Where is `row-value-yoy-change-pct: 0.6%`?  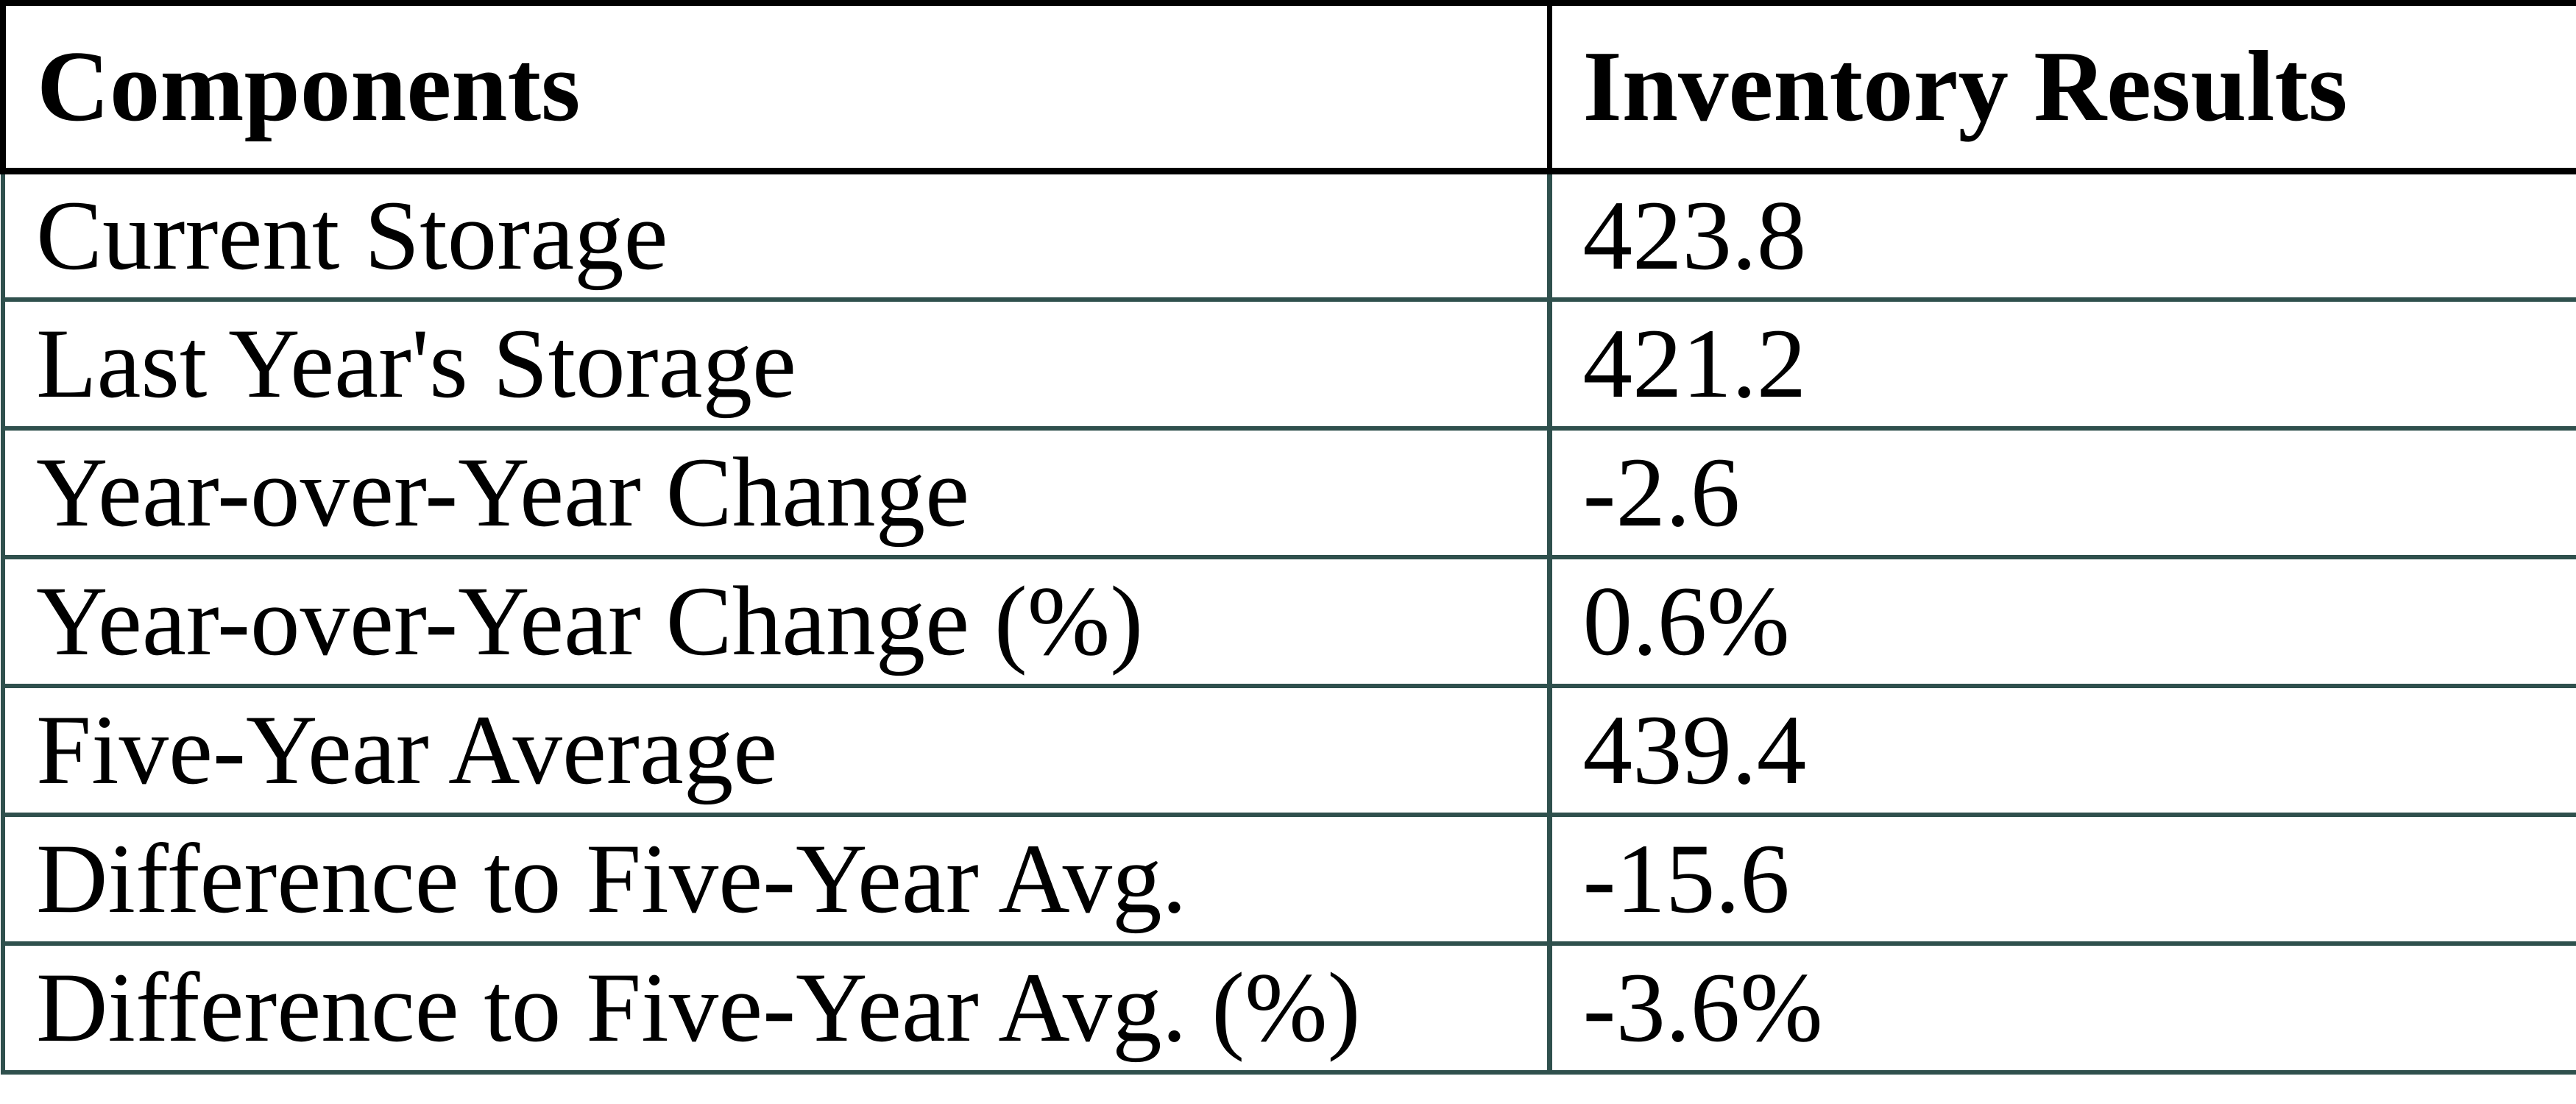 row-value-yoy-change-pct: 0.6% is located at coordinates (2062, 622).